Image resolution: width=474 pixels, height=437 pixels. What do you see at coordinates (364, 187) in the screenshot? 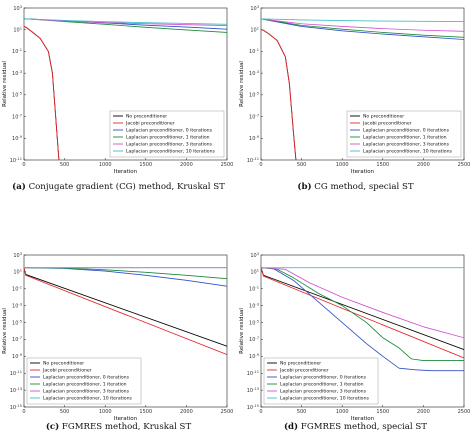
I see `caption-b-text: CG method, special ST` at bounding box center [364, 187].